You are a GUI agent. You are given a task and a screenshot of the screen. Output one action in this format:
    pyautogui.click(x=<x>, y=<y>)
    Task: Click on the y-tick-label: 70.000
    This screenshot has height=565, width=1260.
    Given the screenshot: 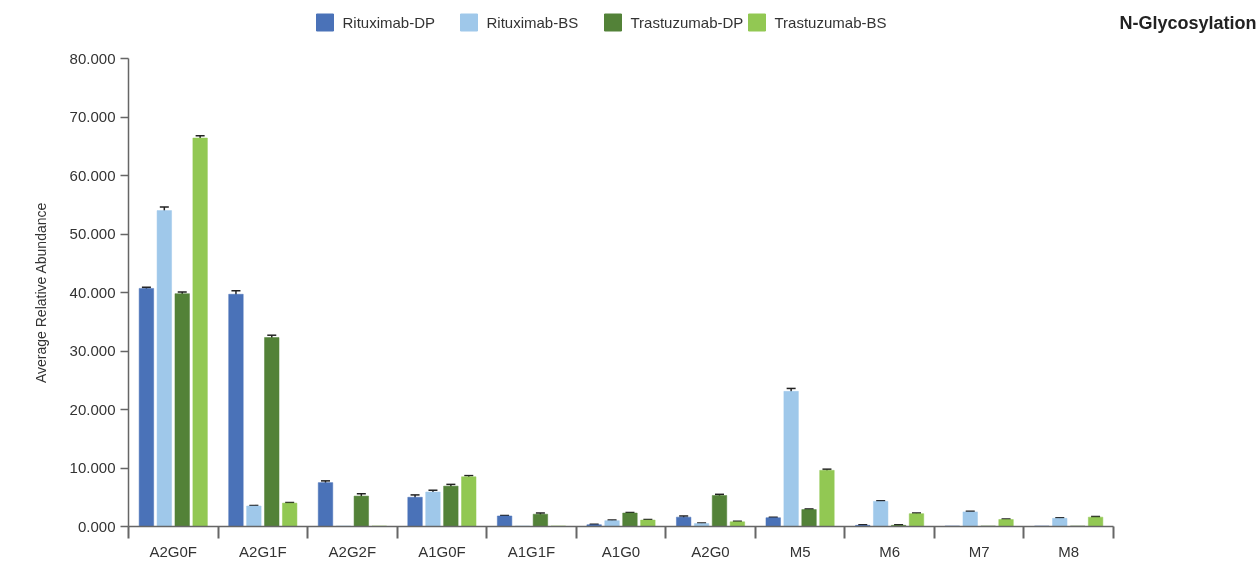 What is the action you would take?
    pyautogui.click(x=92, y=116)
    